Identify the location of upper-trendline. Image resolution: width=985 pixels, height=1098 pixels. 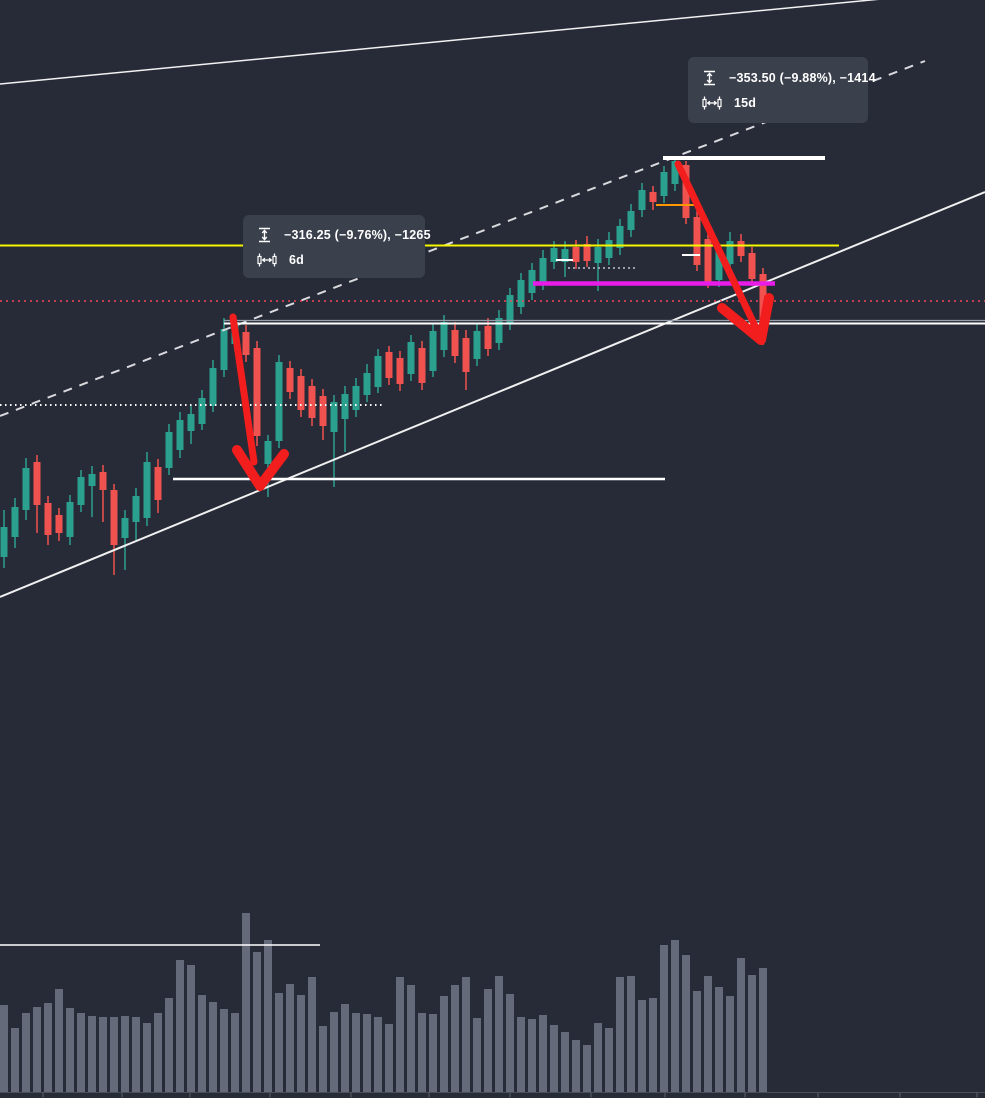
(492, 42).